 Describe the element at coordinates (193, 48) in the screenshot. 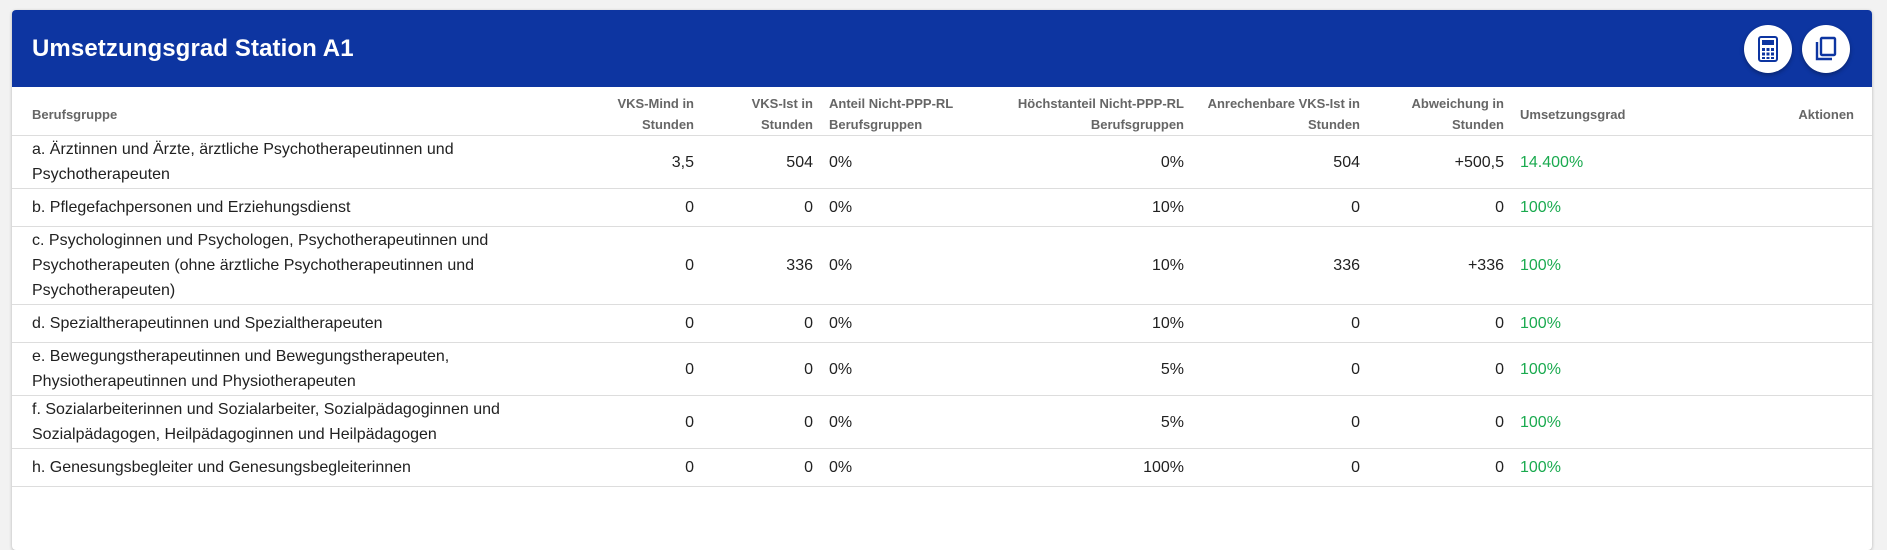

I see `page-title: Umsetzungsgrad Station A1` at that location.